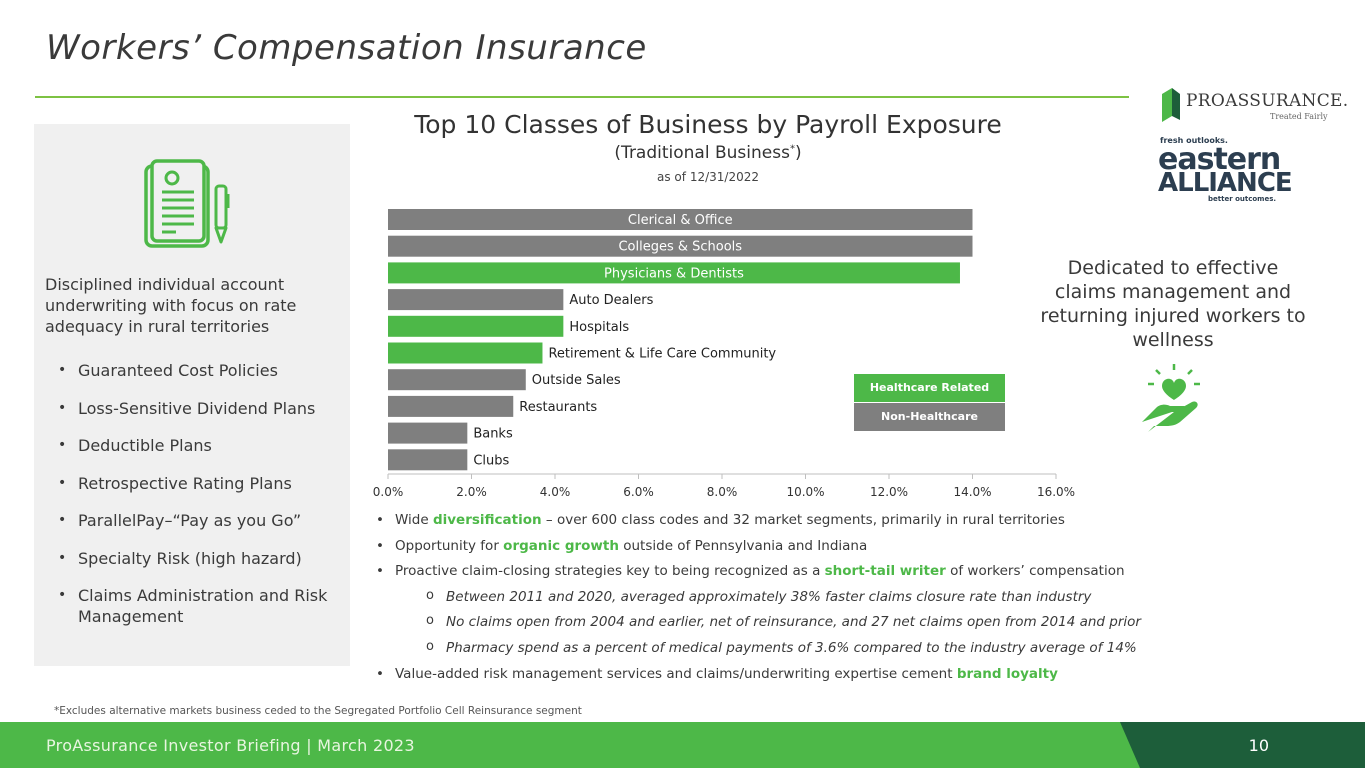 This screenshot has height=768, width=1365. Describe the element at coordinates (708, 177) in the screenshot. I see `chart-date: as of 12/31/2022` at that location.